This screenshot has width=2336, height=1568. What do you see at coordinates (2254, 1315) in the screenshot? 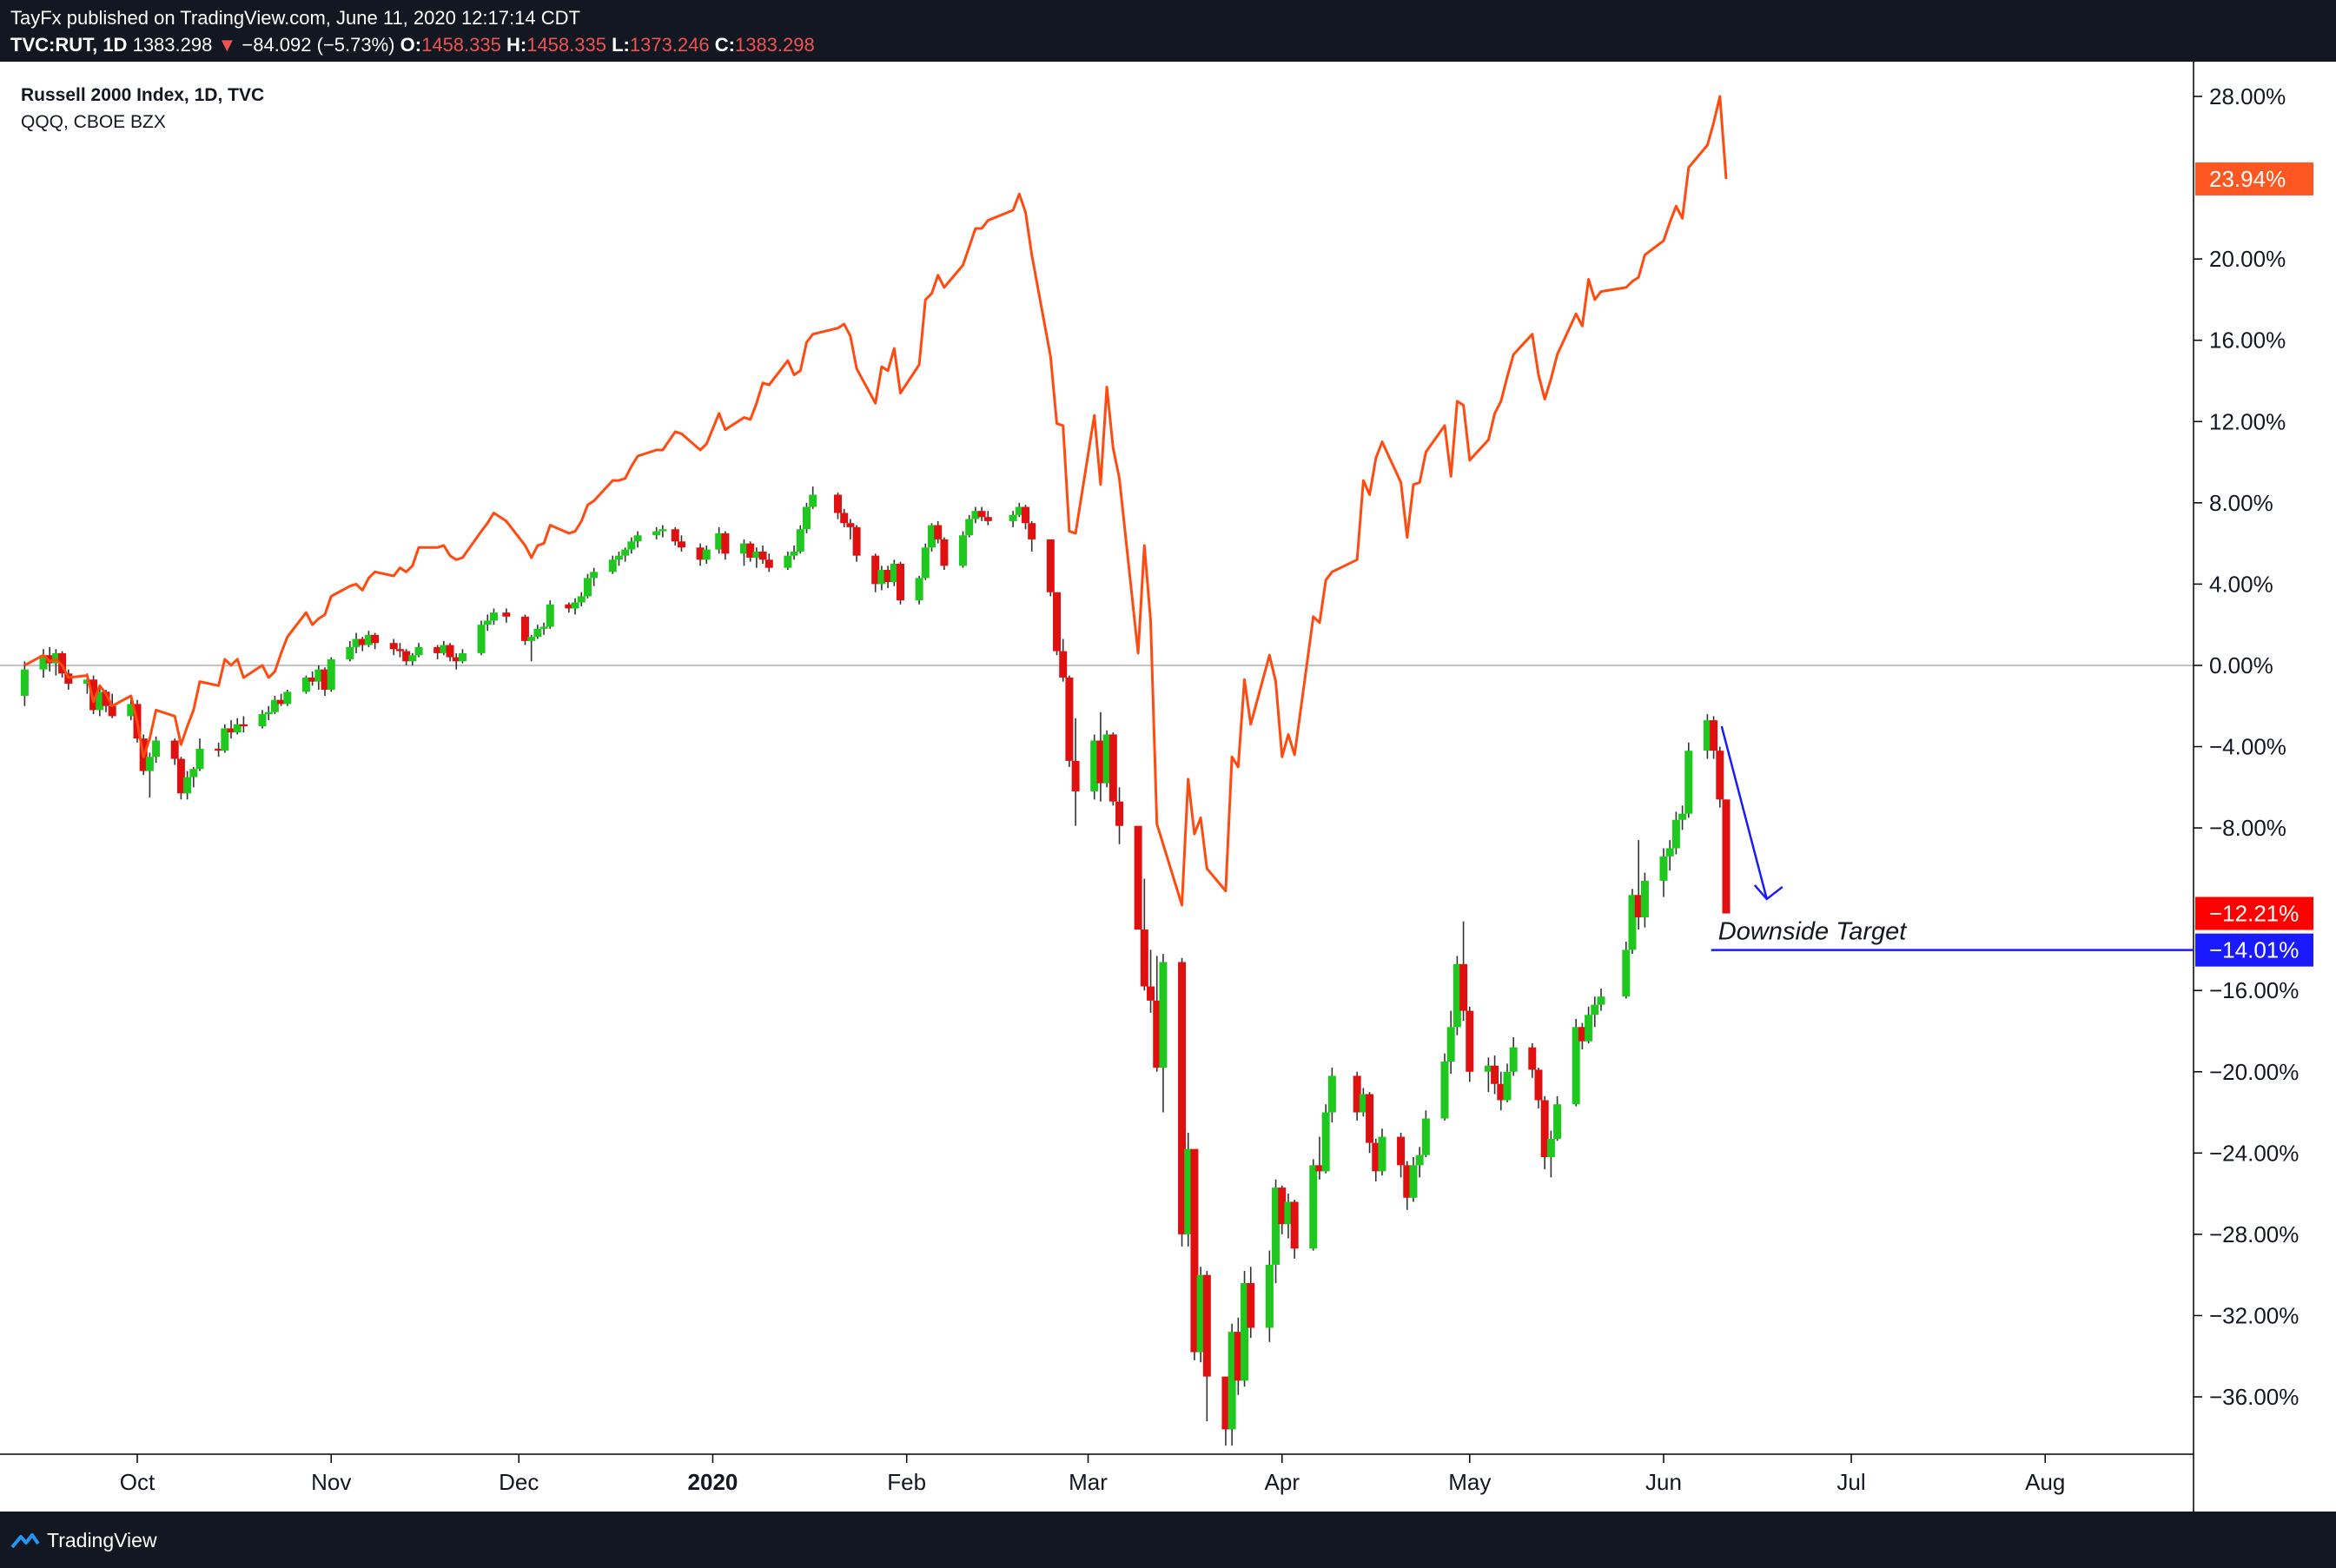
I see `y-tick-label: −32.00%` at bounding box center [2254, 1315].